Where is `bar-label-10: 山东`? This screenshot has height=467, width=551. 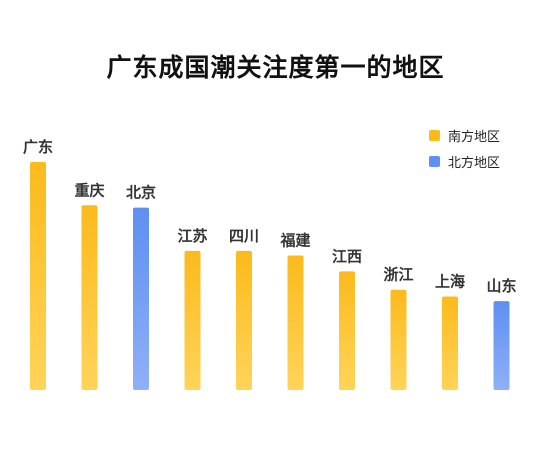 bar-label-10: 山东 is located at coordinates (501, 286).